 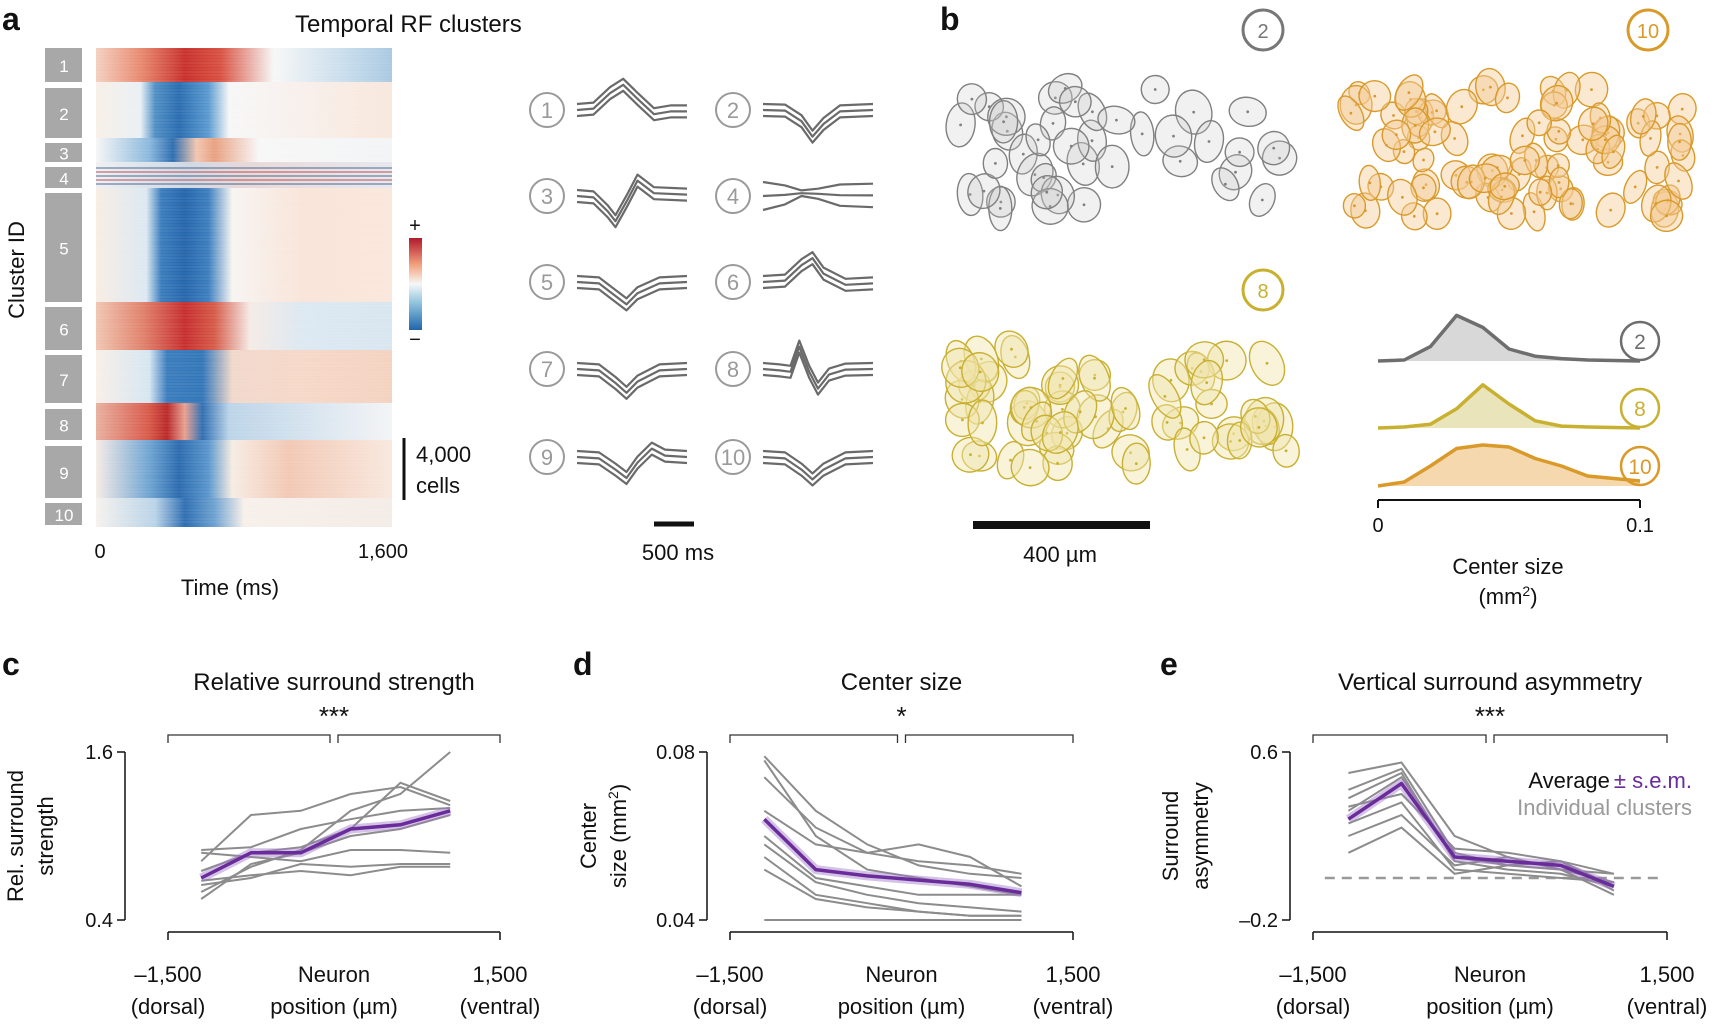 I want to click on x-axis-xtick-right: 1,500, so click(x=1072, y=974).